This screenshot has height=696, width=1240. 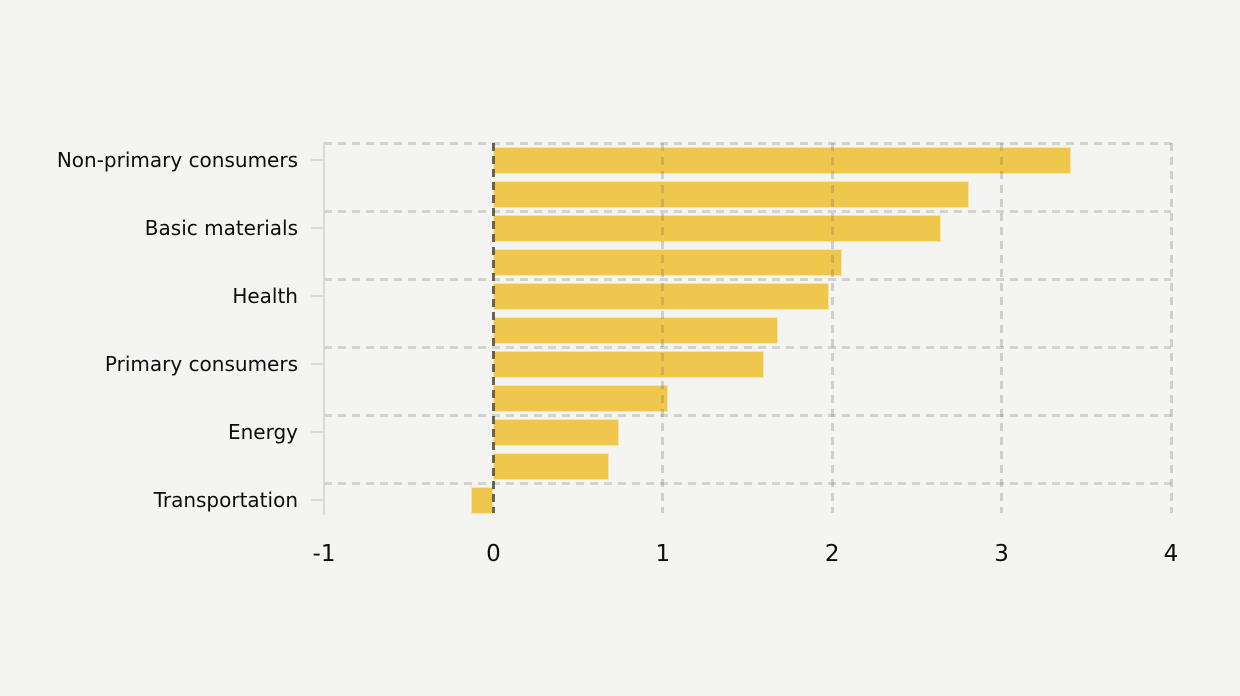 What do you see at coordinates (221, 228) in the screenshot?
I see `y-tick-label: Basic materials` at bounding box center [221, 228].